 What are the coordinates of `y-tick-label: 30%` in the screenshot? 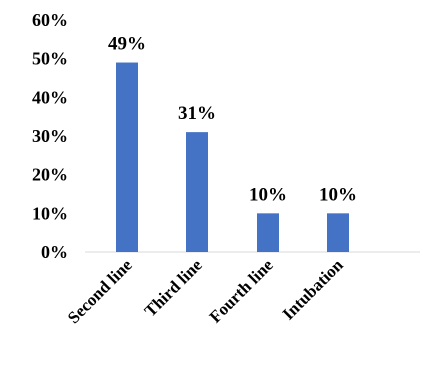 It's located at (50, 136).